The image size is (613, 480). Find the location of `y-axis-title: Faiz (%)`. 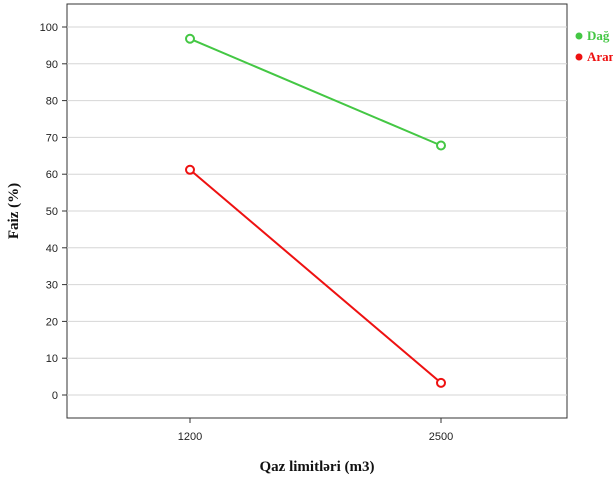

y-axis-title: Faiz (%) is located at coordinates (14, 211).